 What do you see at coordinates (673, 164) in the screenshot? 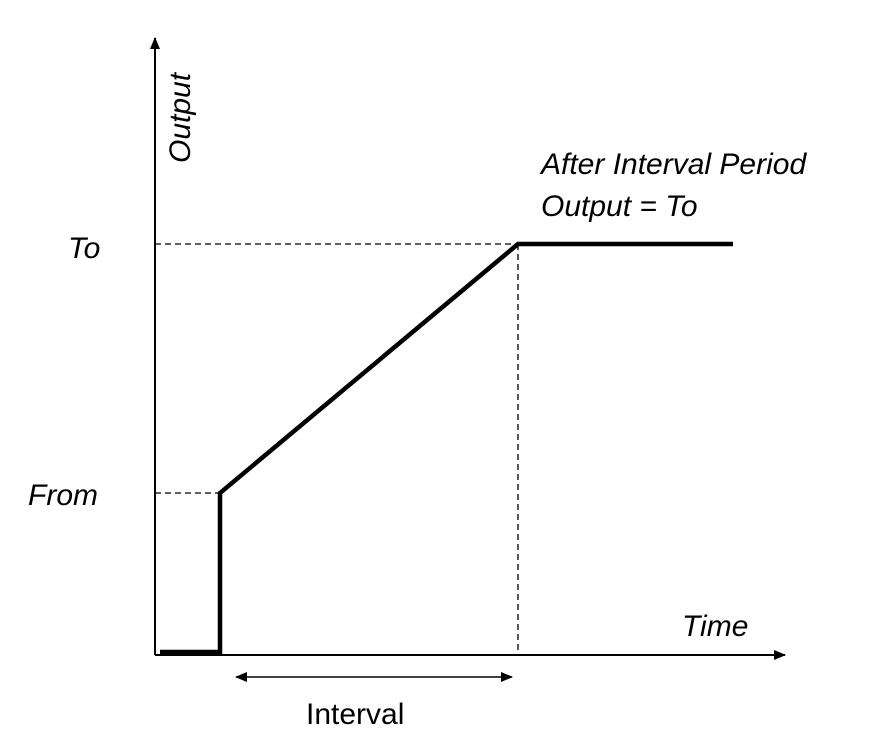
I see `note-line-1: After Interval Period` at bounding box center [673, 164].